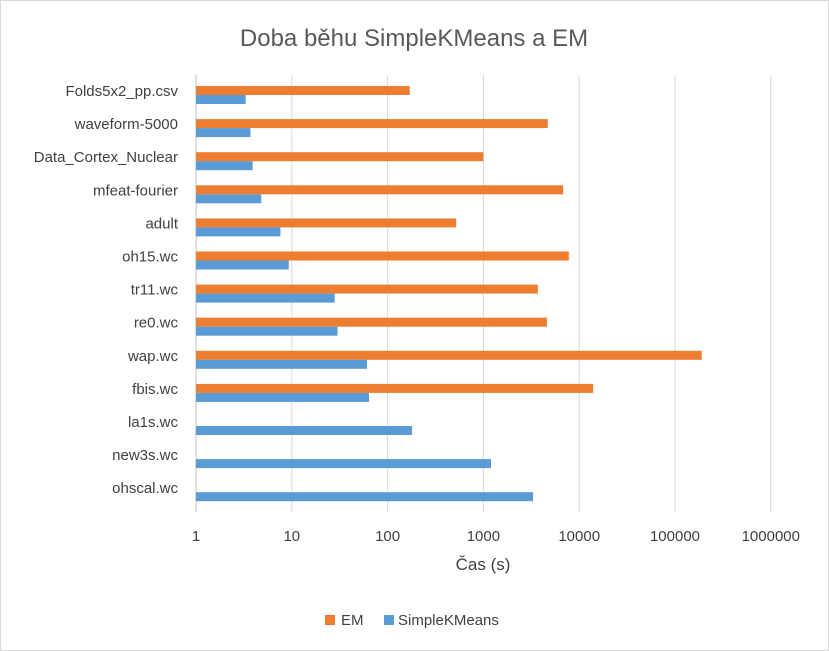 The width and height of the screenshot is (829, 651). I want to click on x-tick-label: 1000000, so click(771, 536).